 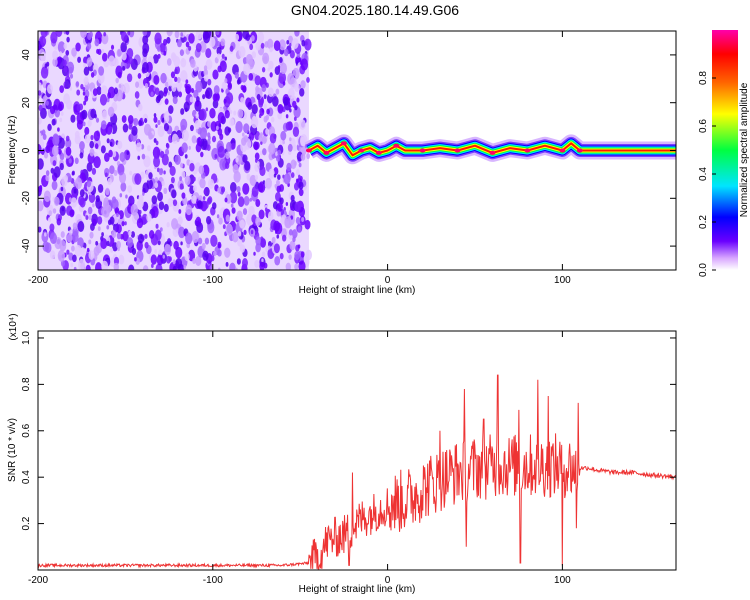 What do you see at coordinates (326, 152) in the screenshot?
I see `ridge-peak` at bounding box center [326, 152].